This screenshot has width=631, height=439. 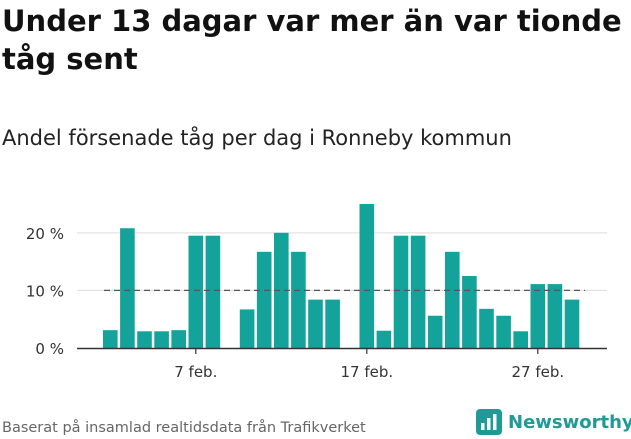 I want to click on y-tick-label: 0 %, so click(x=49, y=349).